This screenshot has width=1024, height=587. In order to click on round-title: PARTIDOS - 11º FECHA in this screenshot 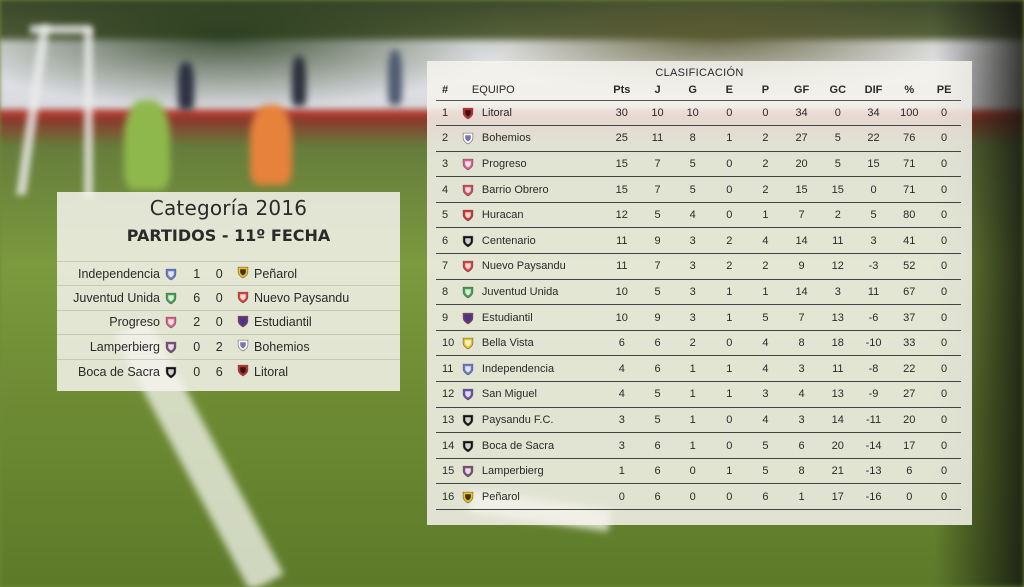, I will do `click(228, 235)`.